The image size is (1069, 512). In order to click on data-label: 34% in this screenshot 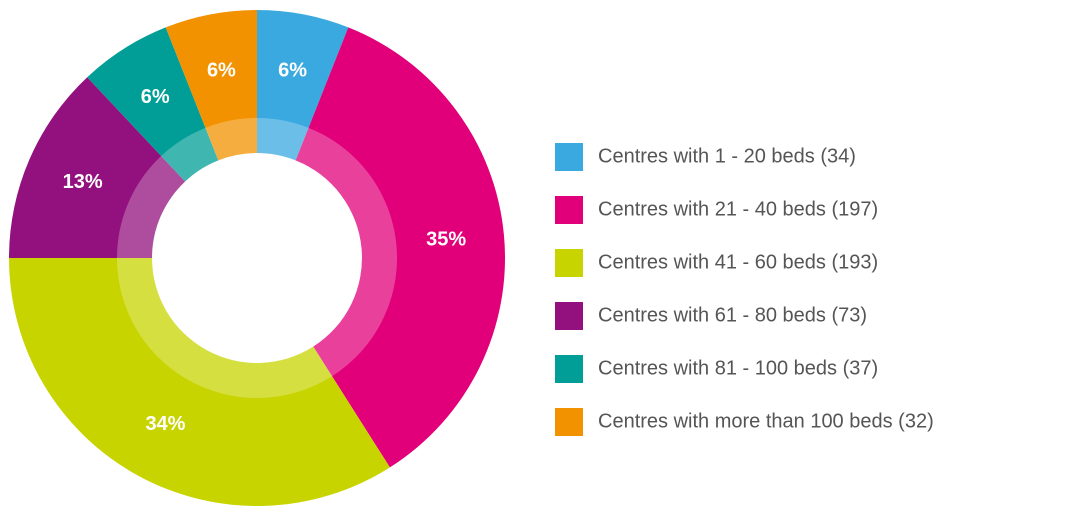, I will do `click(165, 424)`.